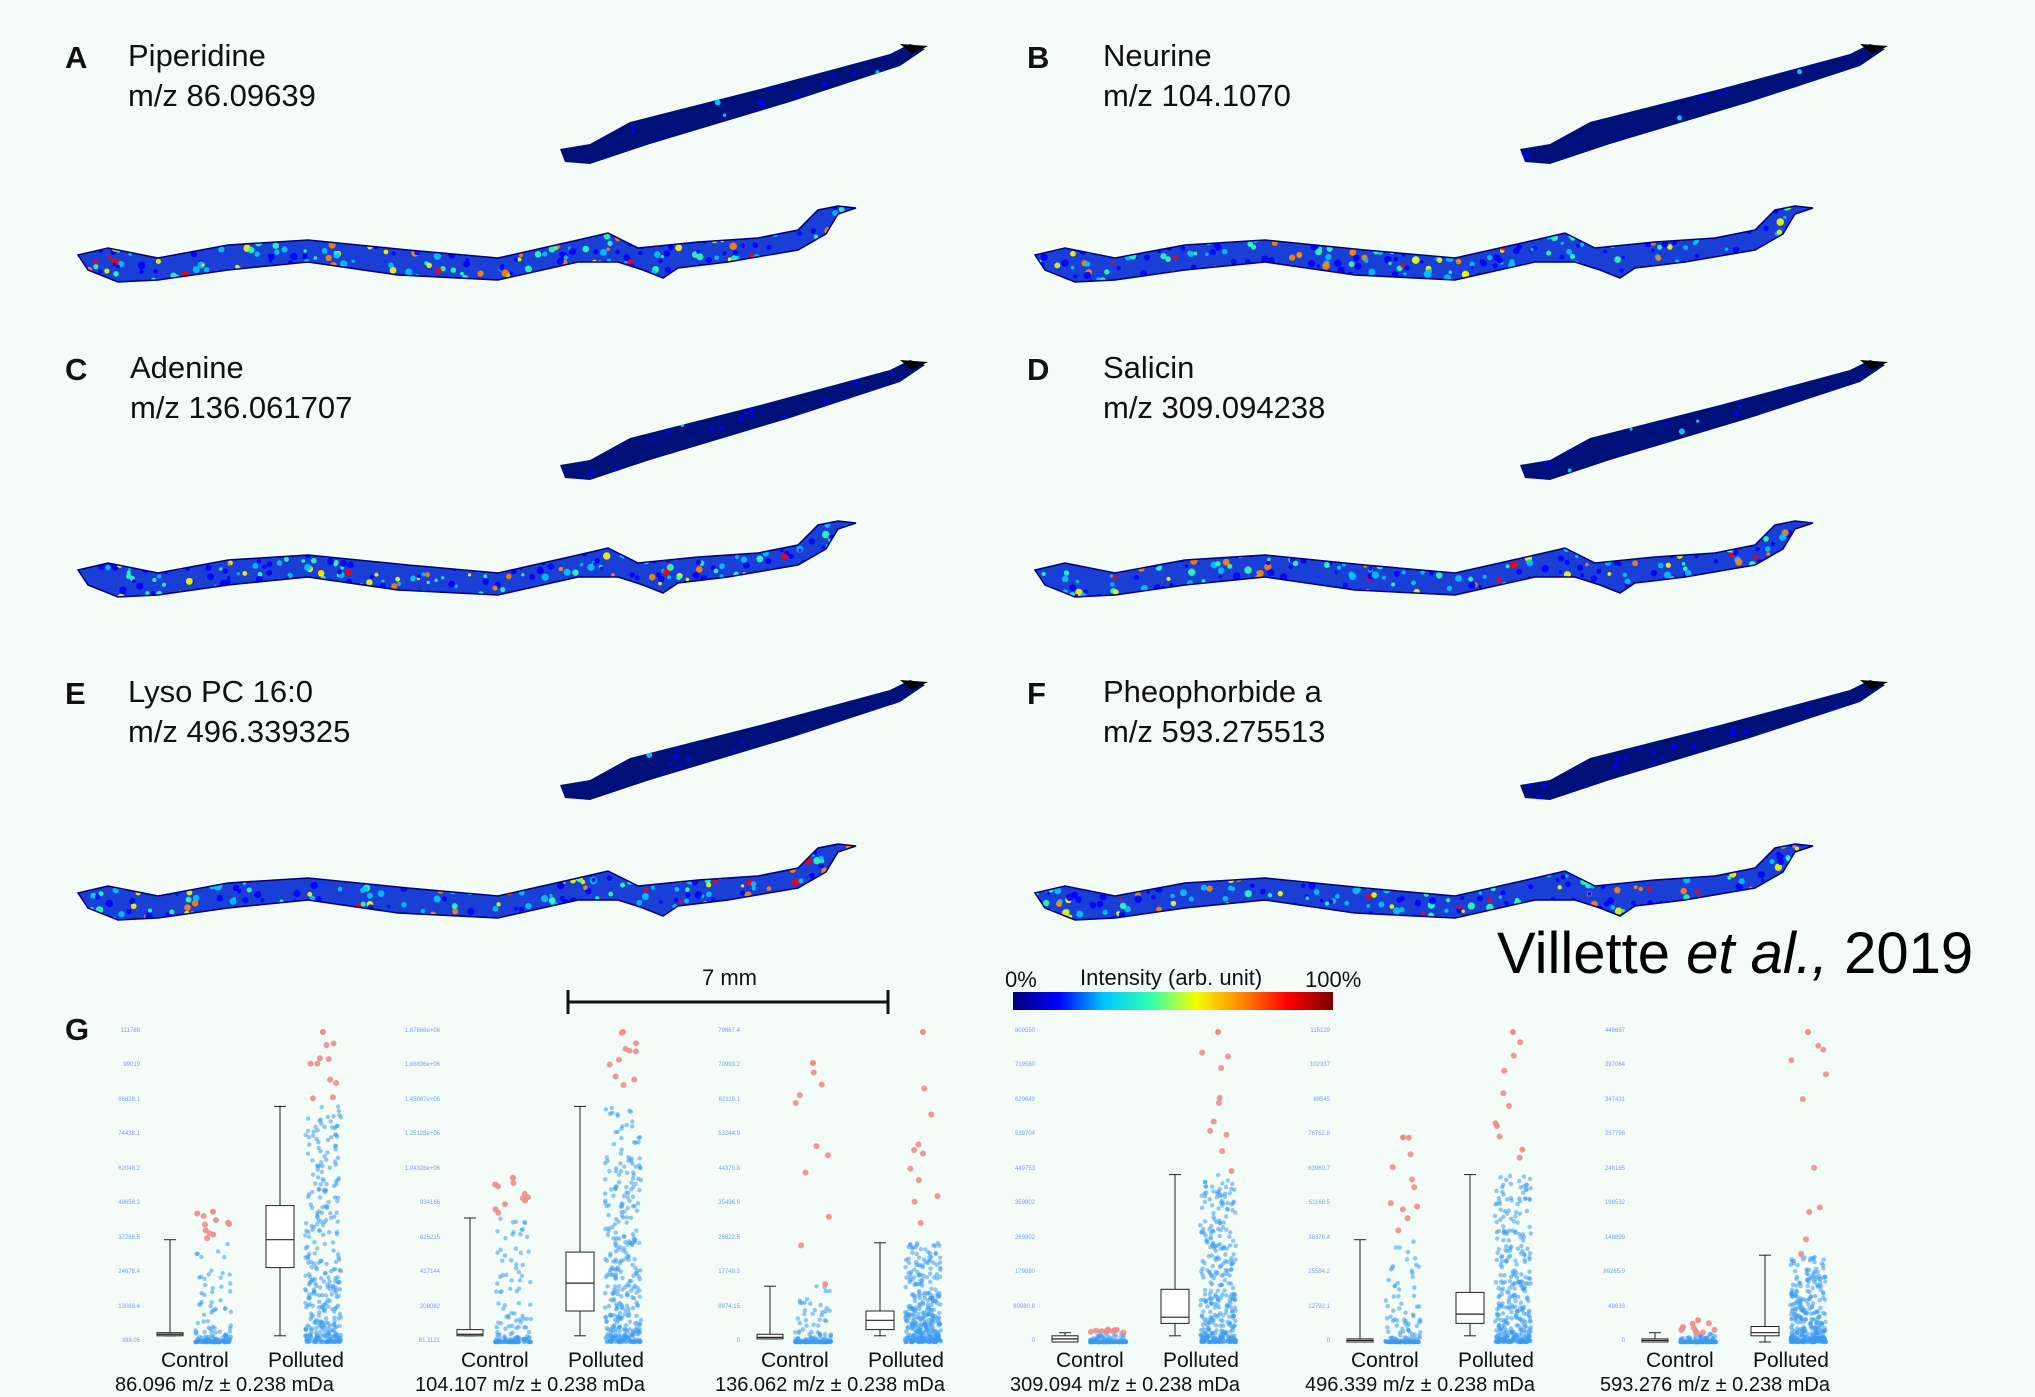  What do you see at coordinates (222, 96) in the screenshot?
I see `panel-a-mz: m/z 86.09639` at bounding box center [222, 96].